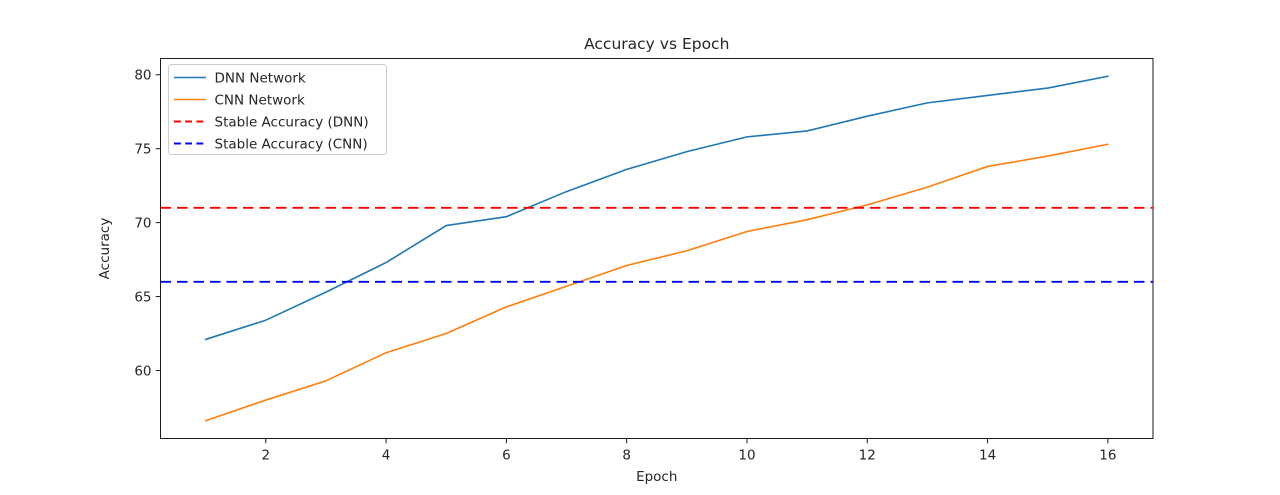 The image size is (1280, 495). Describe the element at coordinates (265, 456) in the screenshot. I see `x-tick-label: 2` at that location.